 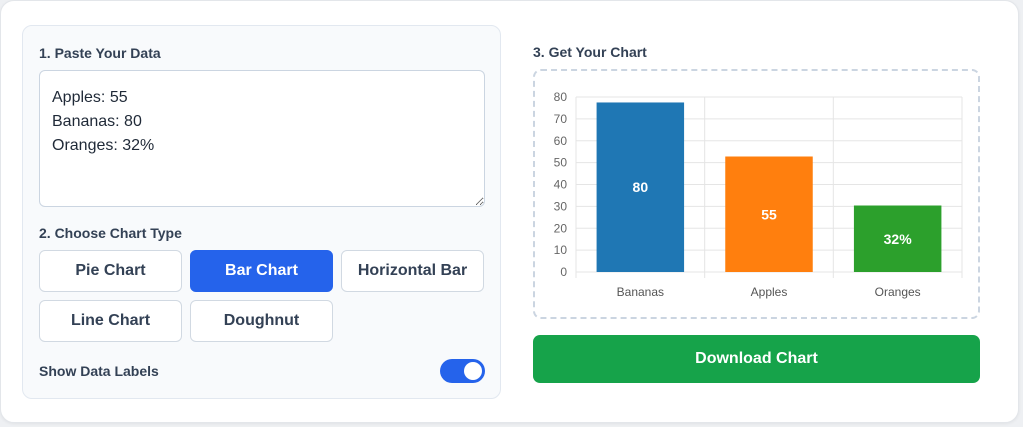 I want to click on x-tick-label: Bananas, so click(x=640, y=292).